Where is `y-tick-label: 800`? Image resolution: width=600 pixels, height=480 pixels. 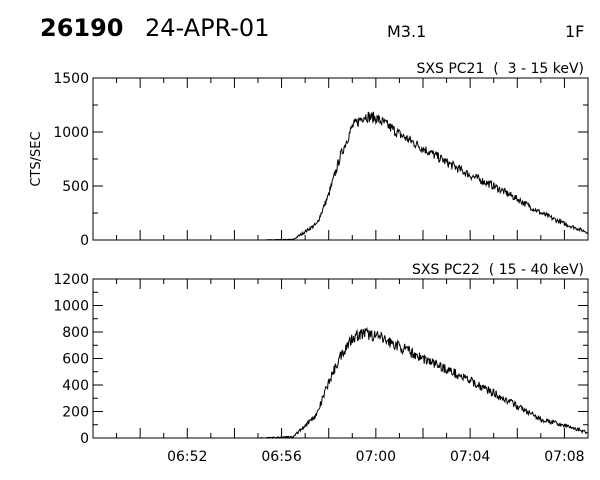 y-tick-label: 800 is located at coordinates (75, 333).